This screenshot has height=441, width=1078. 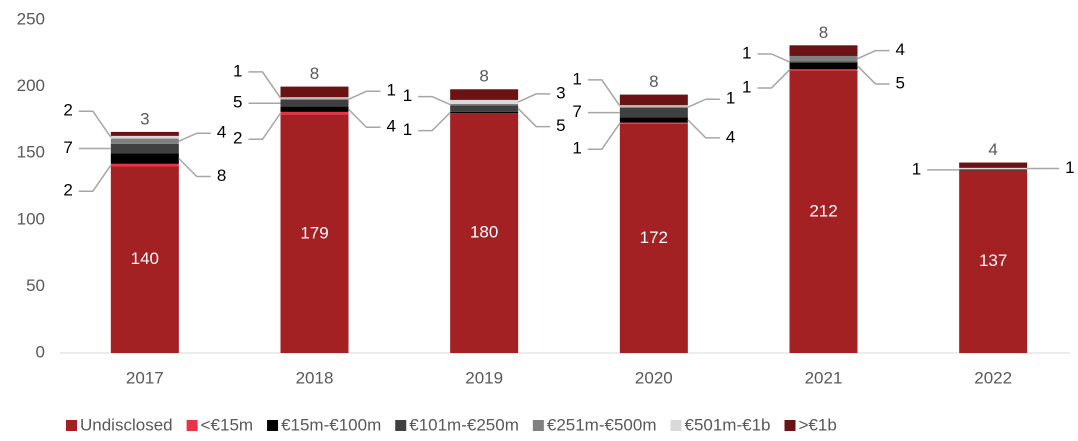 I want to click on x-tick-label: 2019, so click(x=484, y=377).